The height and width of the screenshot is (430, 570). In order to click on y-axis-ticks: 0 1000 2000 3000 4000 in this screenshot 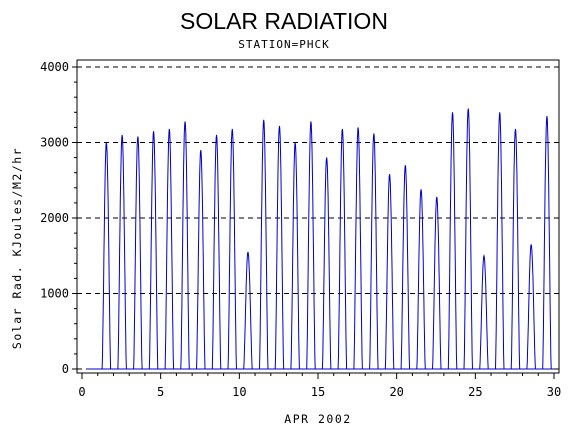, I will do `click(58, 218)`.